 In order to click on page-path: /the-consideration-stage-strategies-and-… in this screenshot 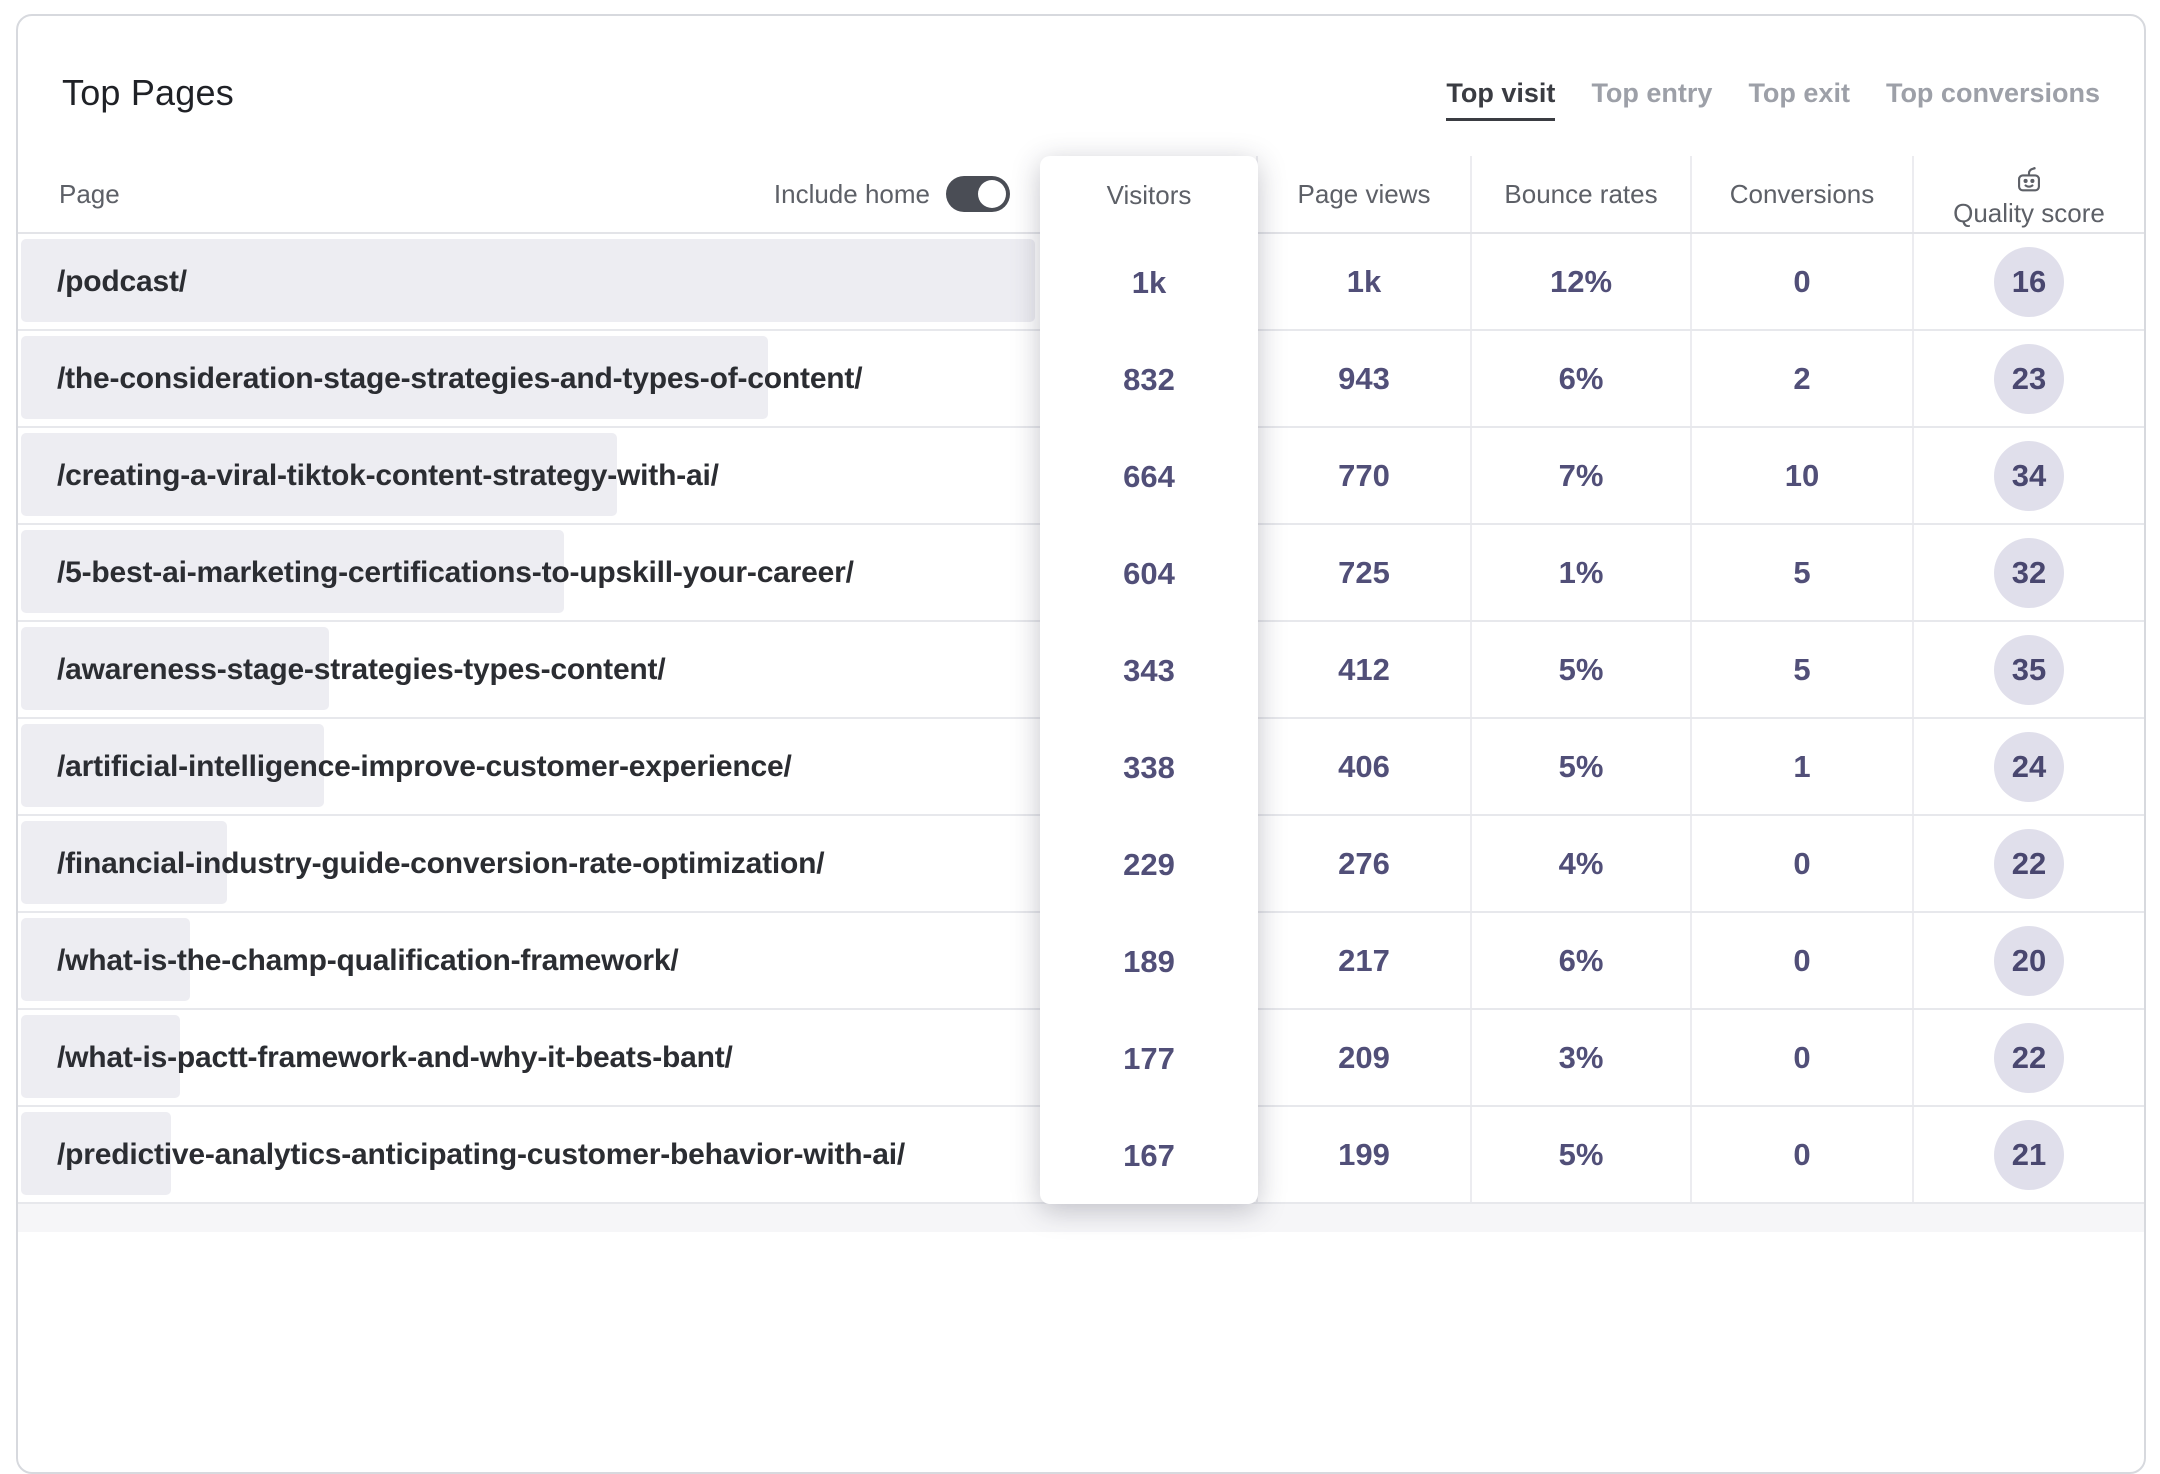, I will do `click(460, 378)`.